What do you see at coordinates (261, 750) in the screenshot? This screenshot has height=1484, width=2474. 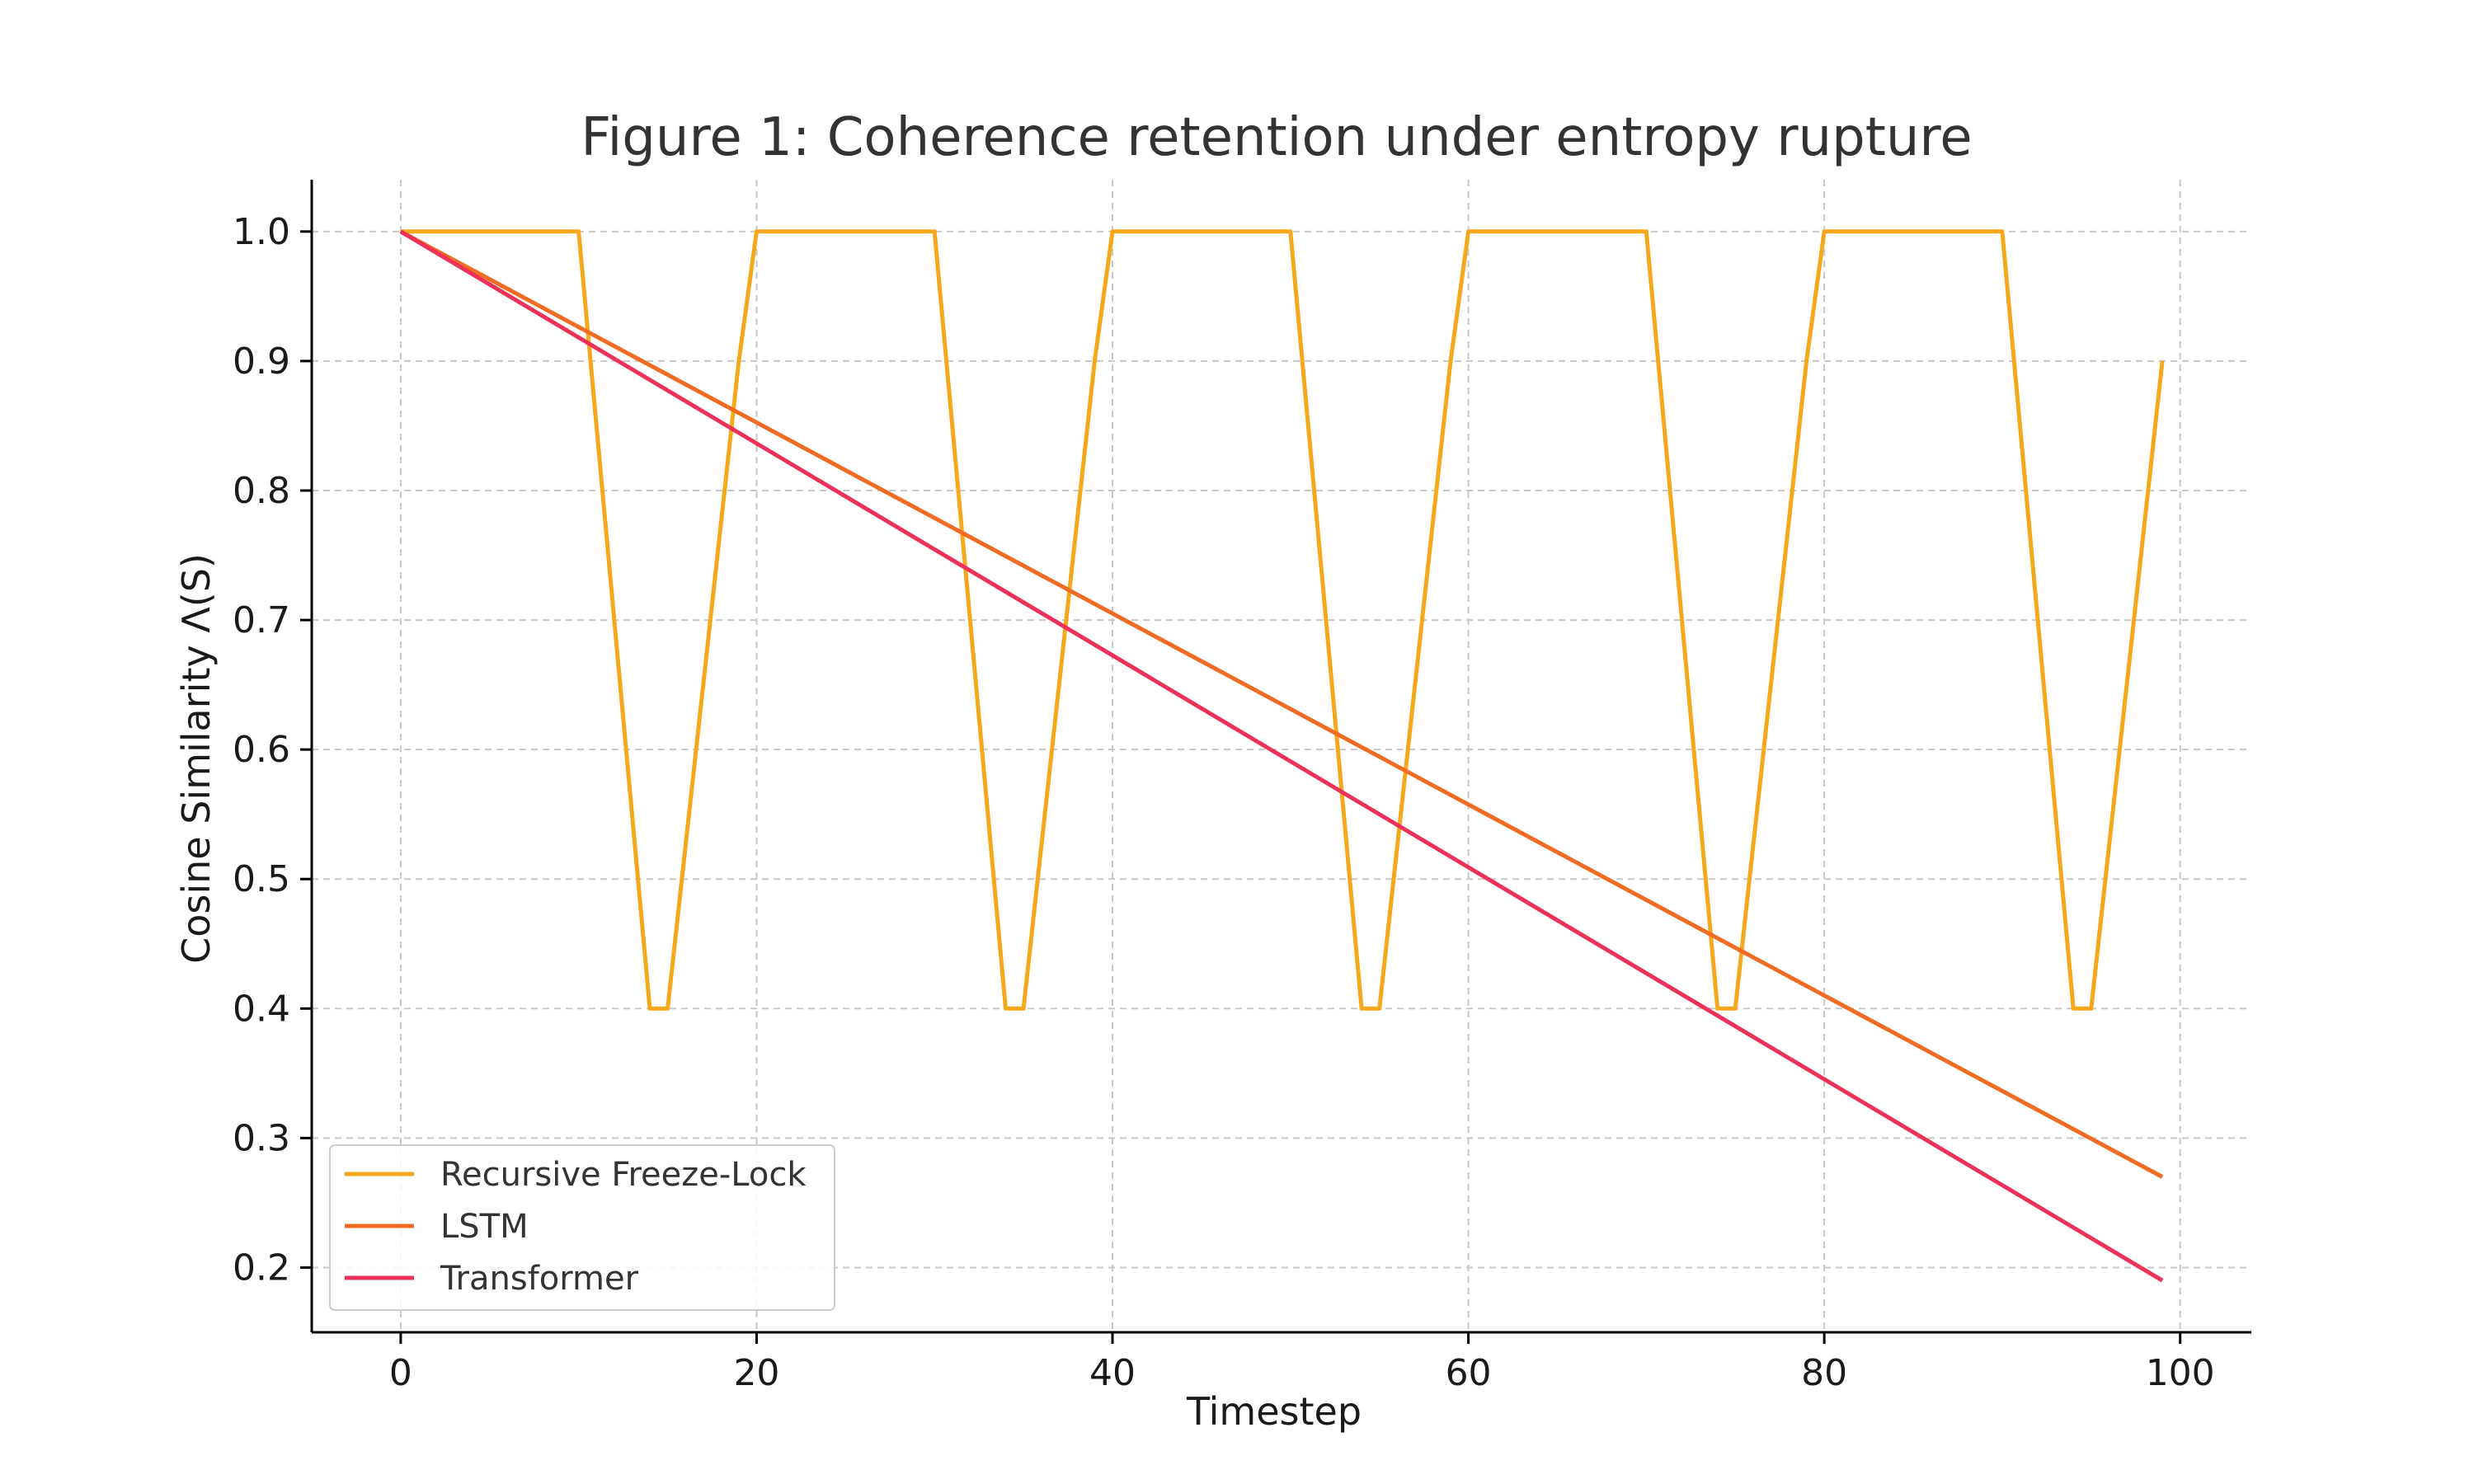 I see `y-tick-label: 0.6` at bounding box center [261, 750].